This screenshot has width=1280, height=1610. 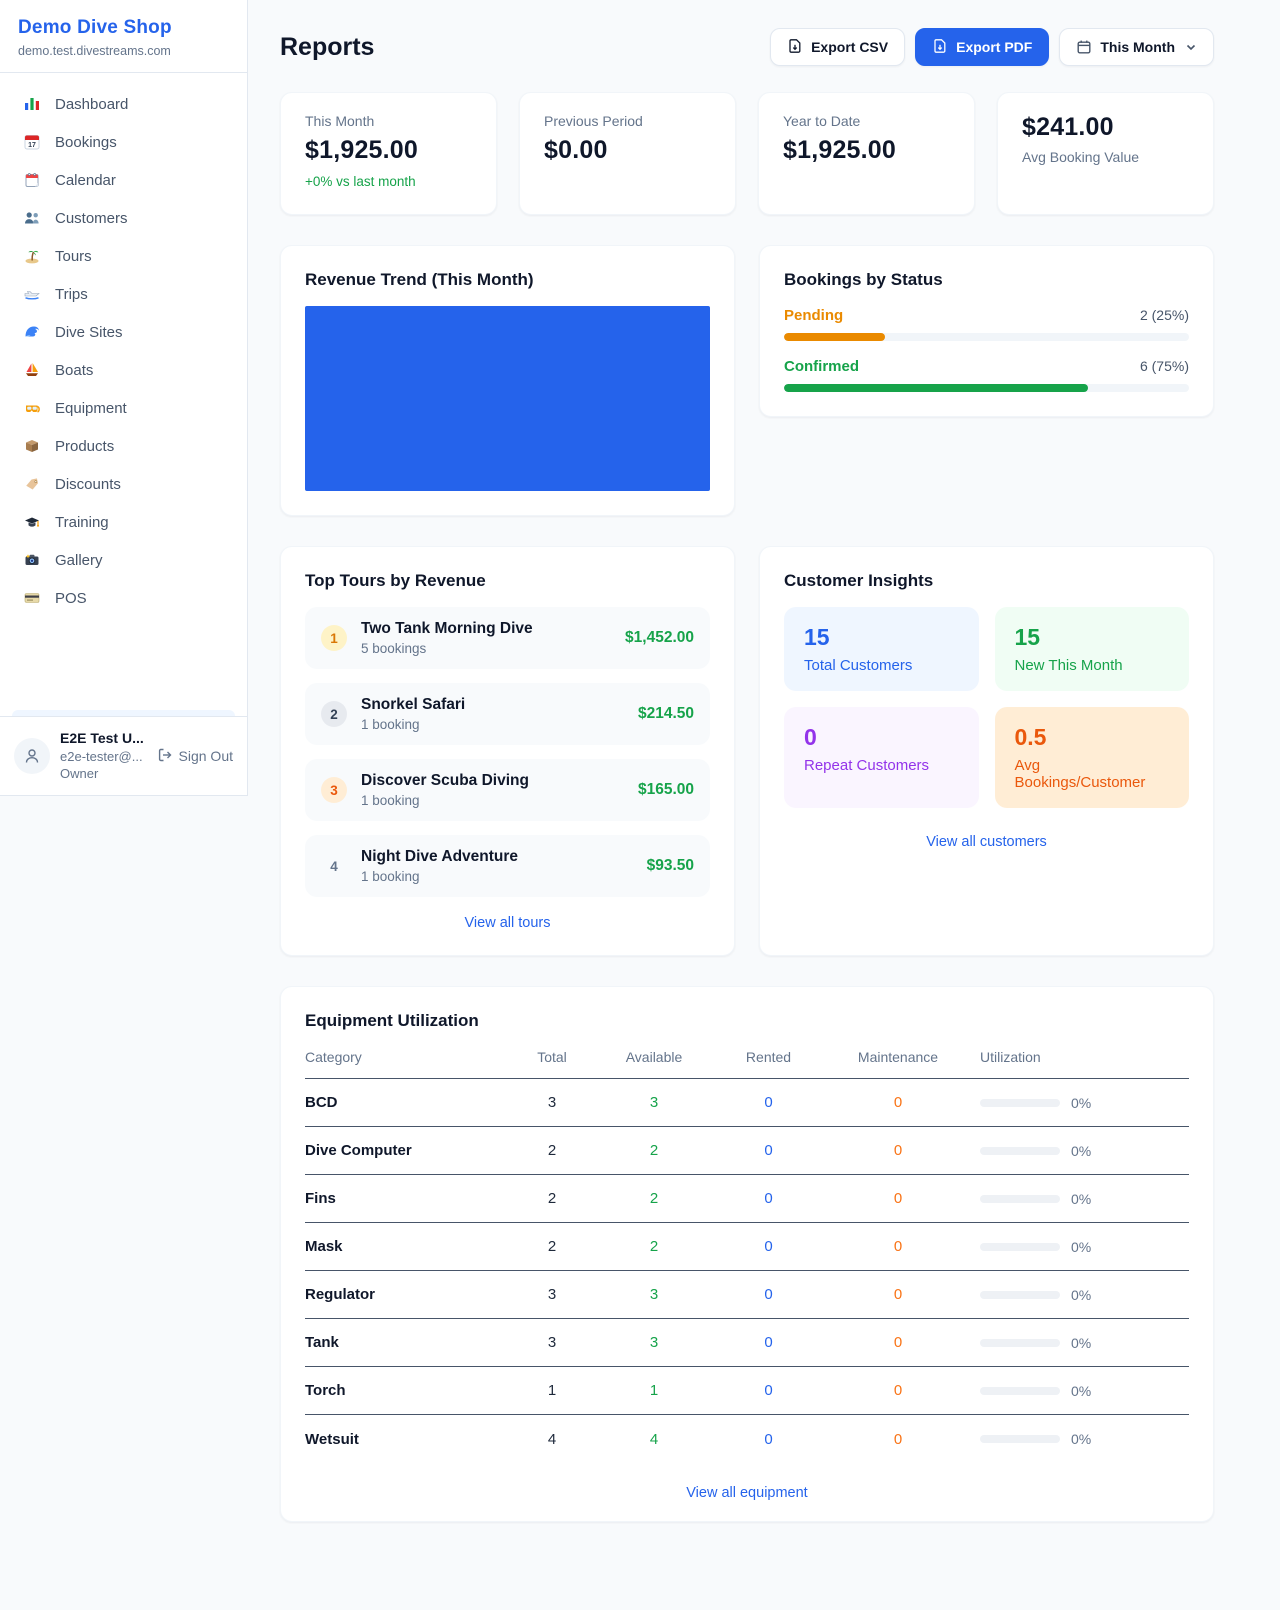 I want to click on customer-insights-title: Customer Insights, so click(x=859, y=580).